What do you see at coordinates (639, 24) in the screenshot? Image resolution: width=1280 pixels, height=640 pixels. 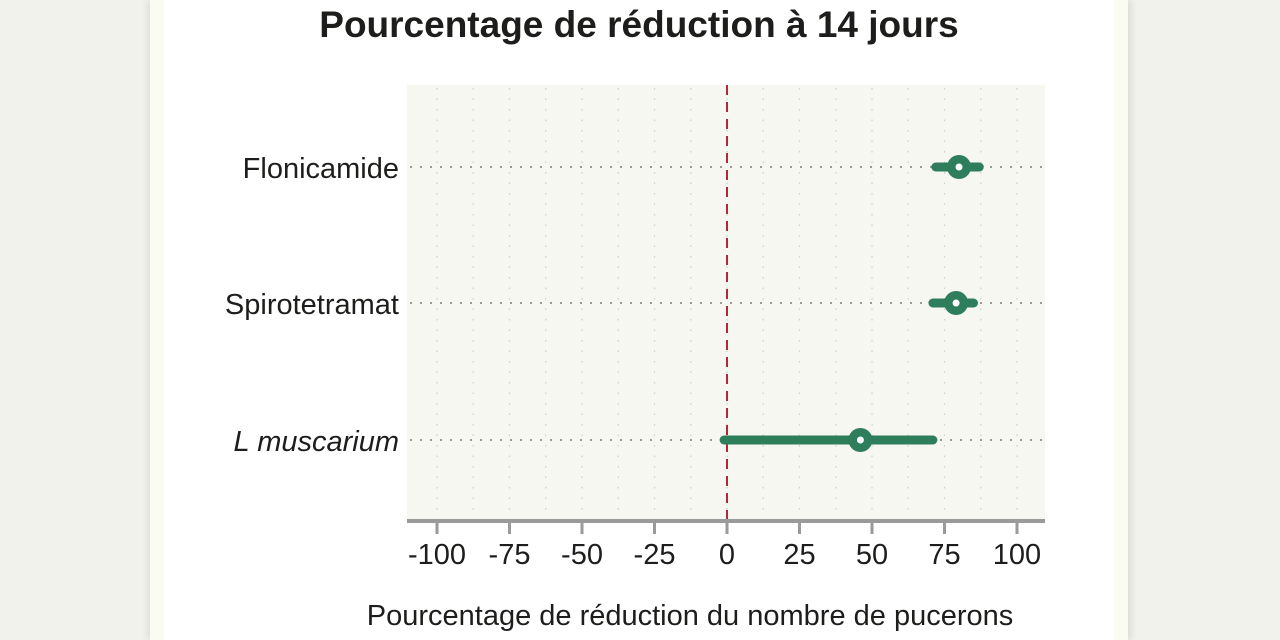 I see `chart-title: Pourcentage de réduction à 14 jours` at bounding box center [639, 24].